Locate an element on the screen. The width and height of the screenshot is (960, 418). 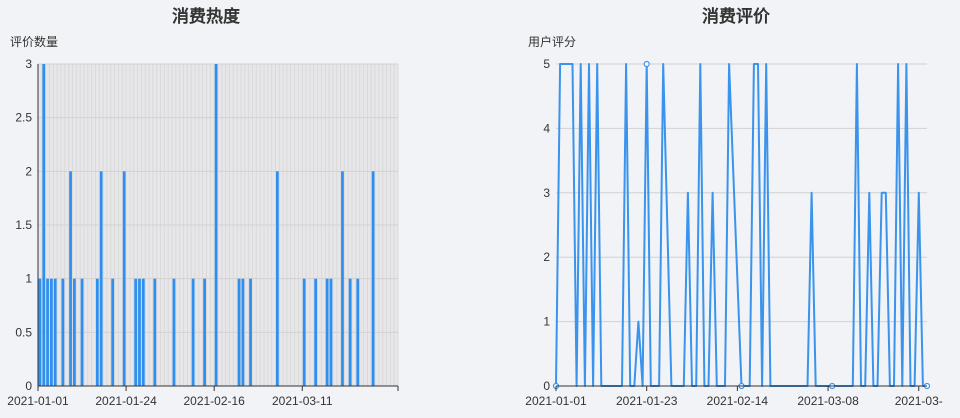
chart-1-x-tick-label: 2021-01-01 is located at coordinates (38, 401).